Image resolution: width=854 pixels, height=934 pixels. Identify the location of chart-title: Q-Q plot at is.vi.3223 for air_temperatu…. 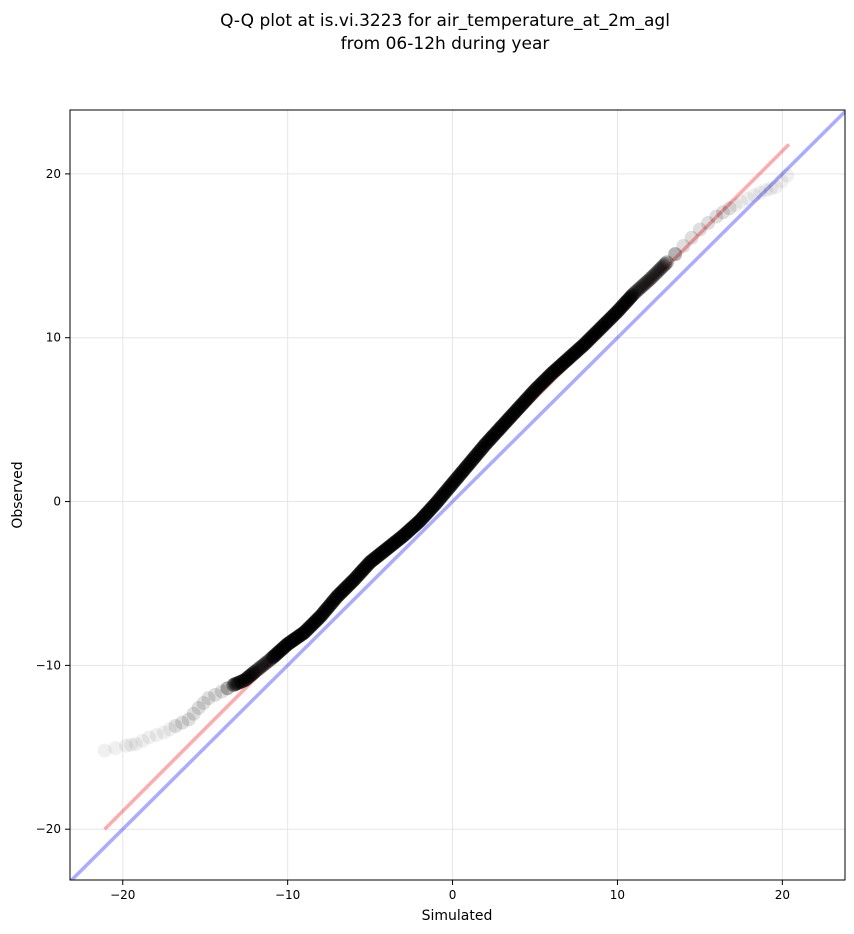
(445, 21).